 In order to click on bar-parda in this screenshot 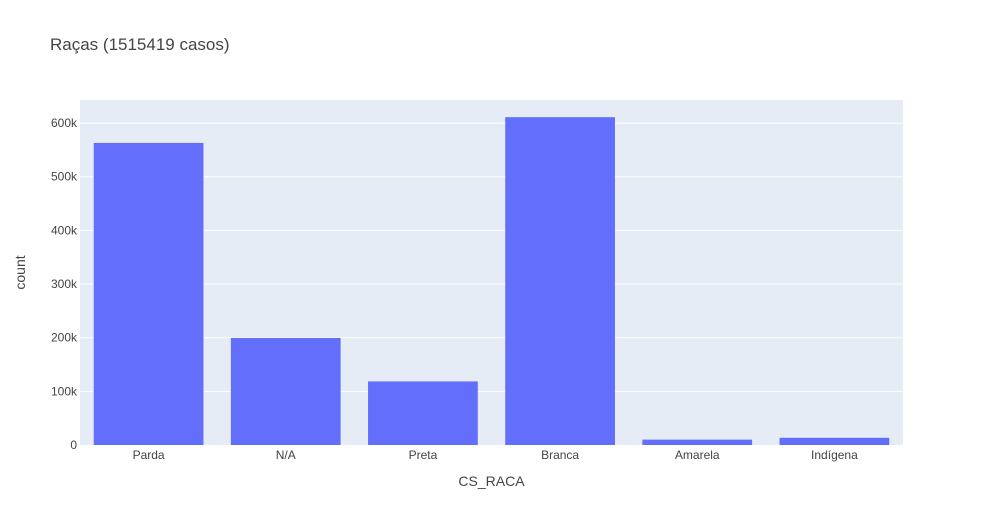, I will do `click(148, 293)`.